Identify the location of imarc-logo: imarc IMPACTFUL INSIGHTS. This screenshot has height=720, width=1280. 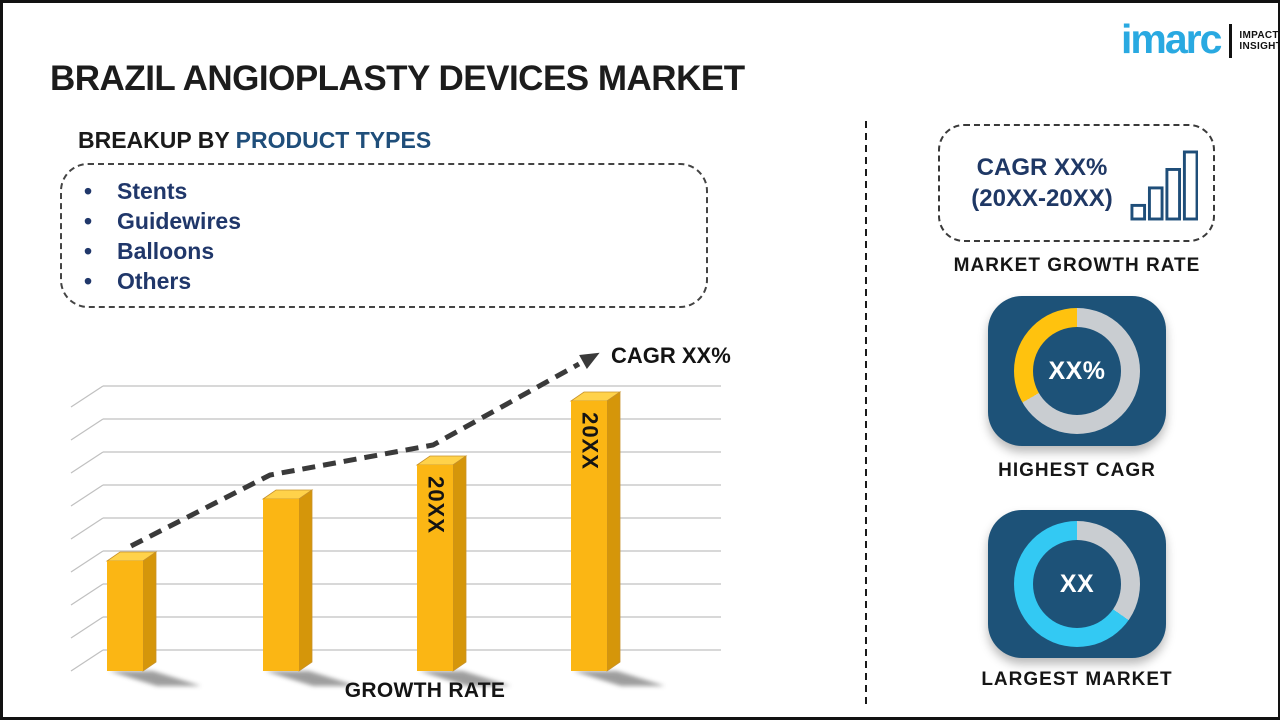
(1200, 39).